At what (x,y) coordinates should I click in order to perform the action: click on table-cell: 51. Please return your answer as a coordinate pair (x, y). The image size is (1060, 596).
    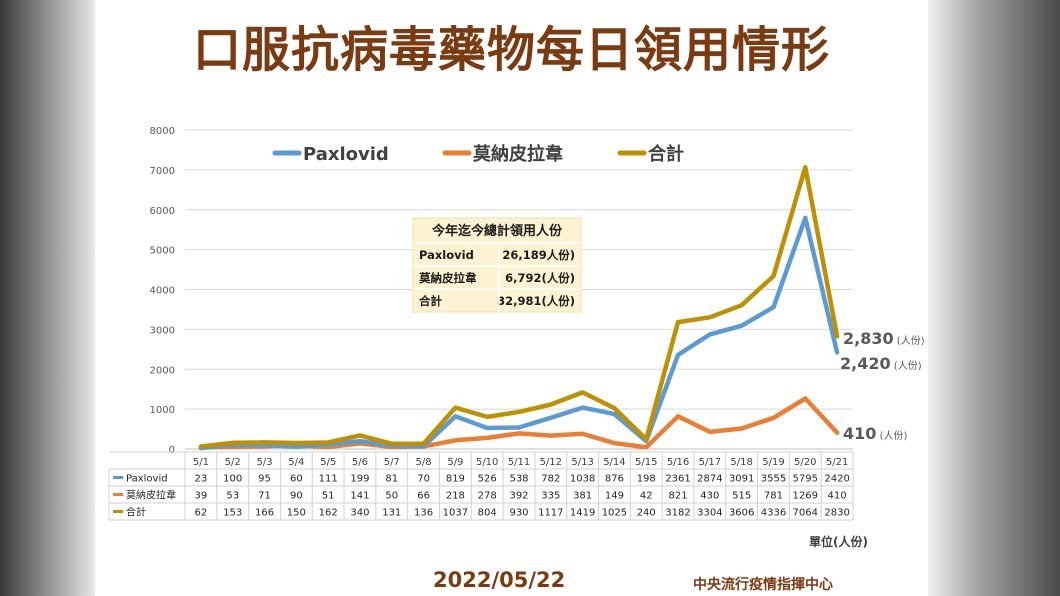
    Looking at the image, I should click on (328, 496).